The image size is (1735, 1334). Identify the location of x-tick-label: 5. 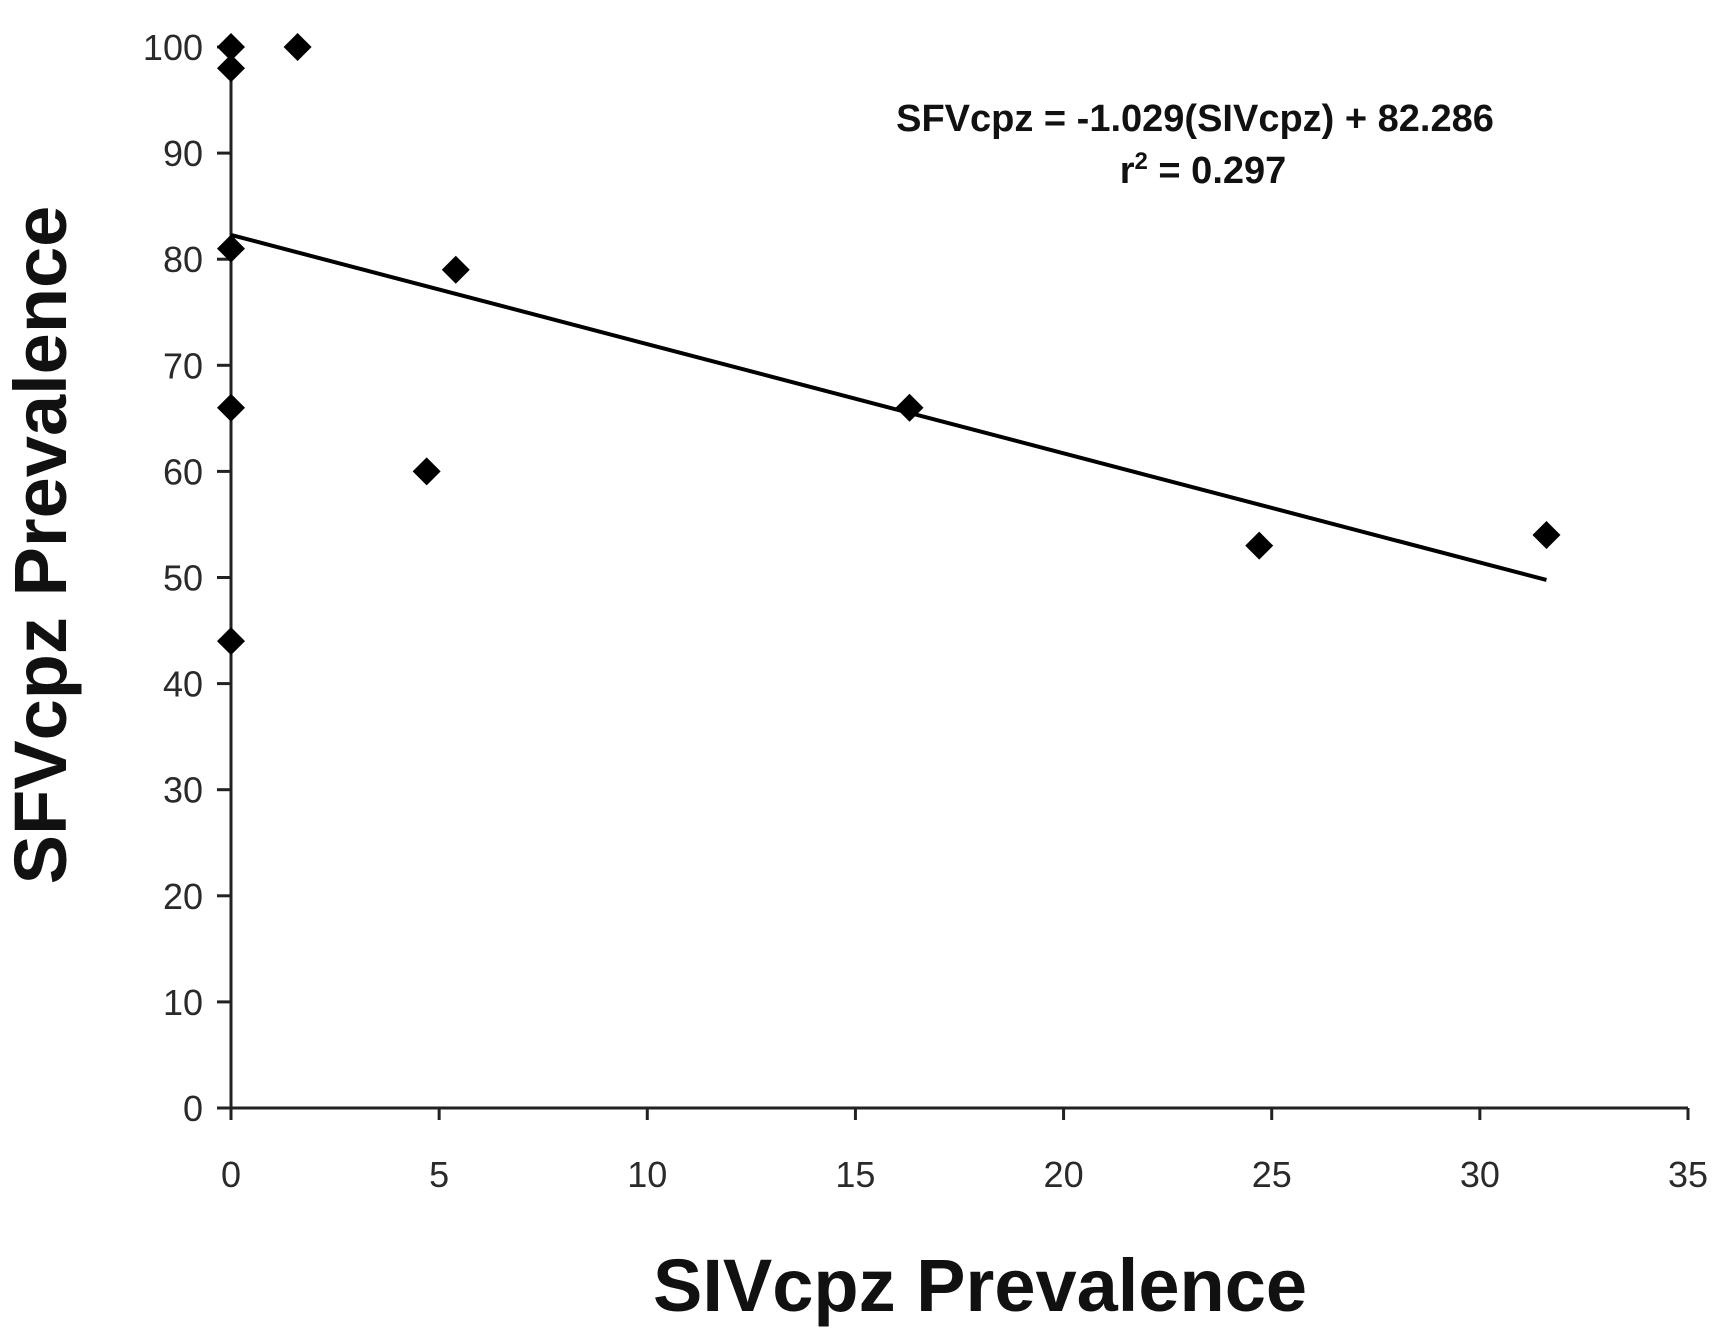
(439, 1174).